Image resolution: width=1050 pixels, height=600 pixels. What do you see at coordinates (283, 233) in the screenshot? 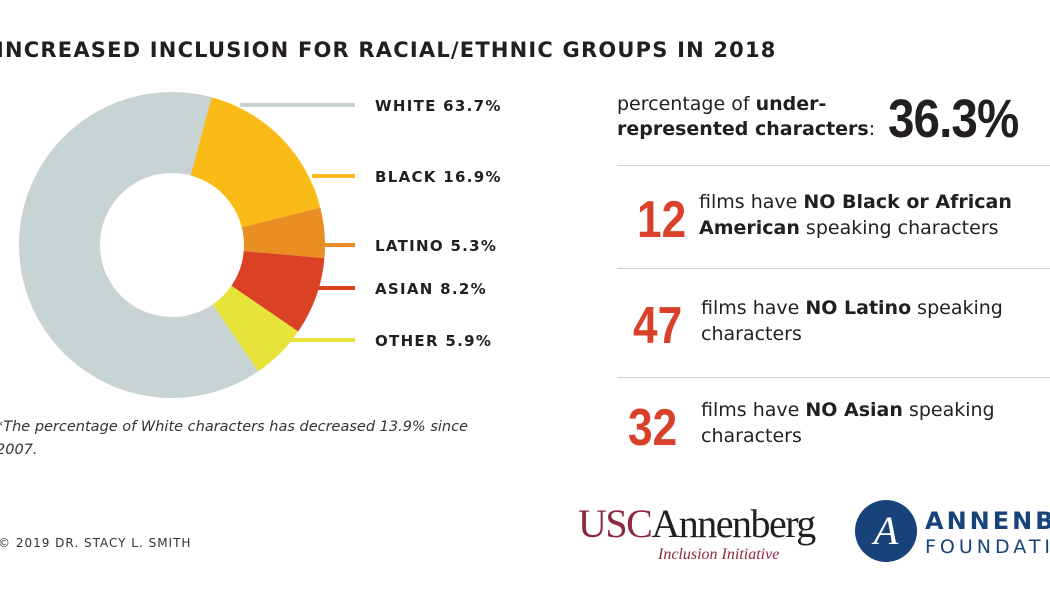
I see `slice-latino` at bounding box center [283, 233].